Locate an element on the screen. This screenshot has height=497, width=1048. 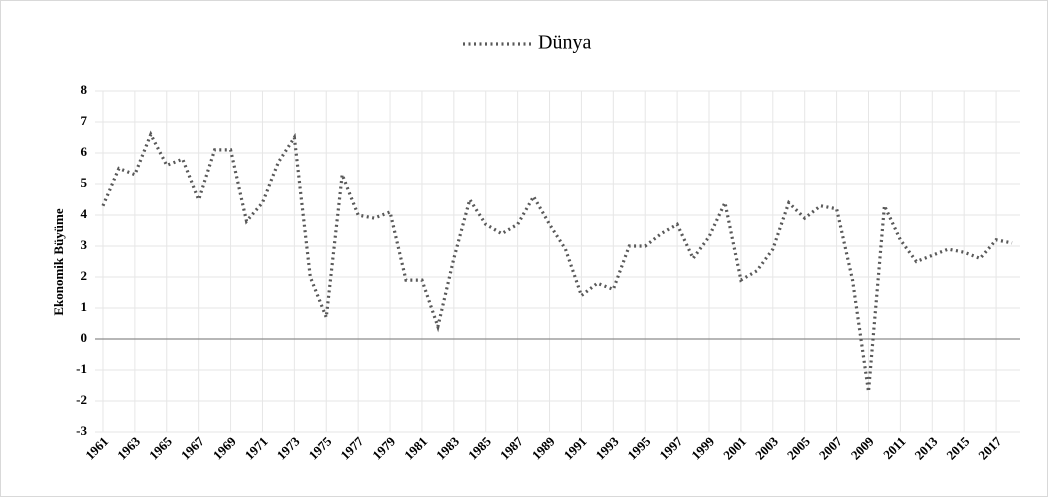
y-tick-label: 1 is located at coordinates (84, 306).